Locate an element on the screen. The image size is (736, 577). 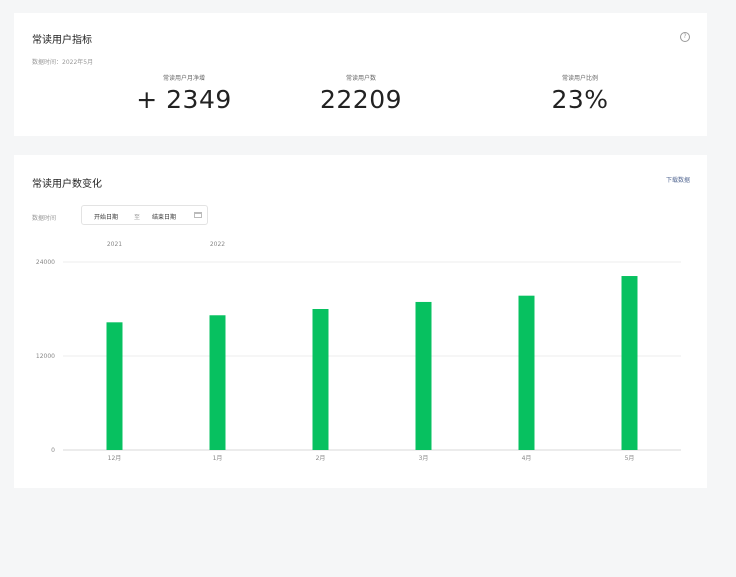
year-label: 2021 is located at coordinates (114, 244).